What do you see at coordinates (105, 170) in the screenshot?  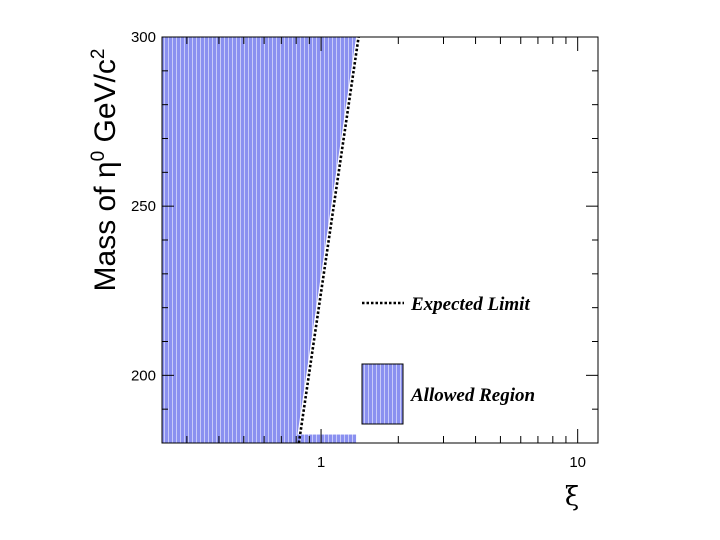 I see `y-axis-label: Mass of η0 GeV/c2` at bounding box center [105, 170].